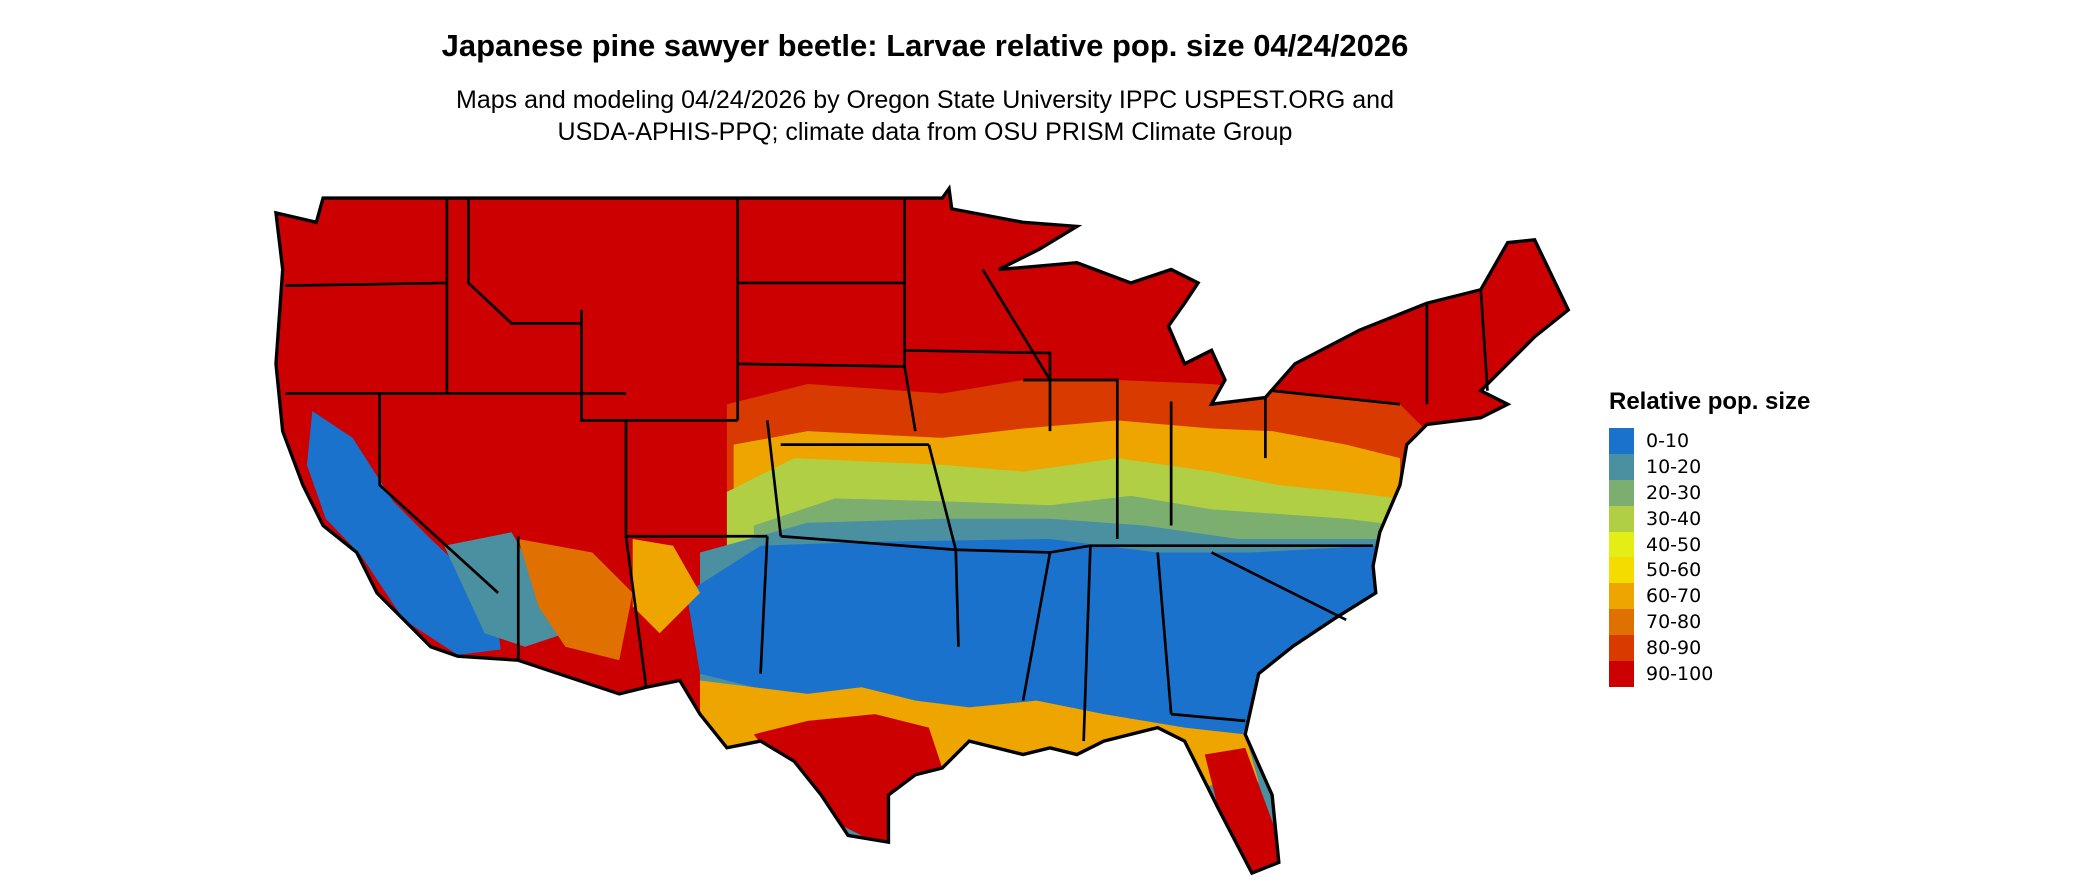 This screenshot has height=892, width=2100. Describe the element at coordinates (1674, 518) in the screenshot. I see `legend-label: 30-40` at that location.